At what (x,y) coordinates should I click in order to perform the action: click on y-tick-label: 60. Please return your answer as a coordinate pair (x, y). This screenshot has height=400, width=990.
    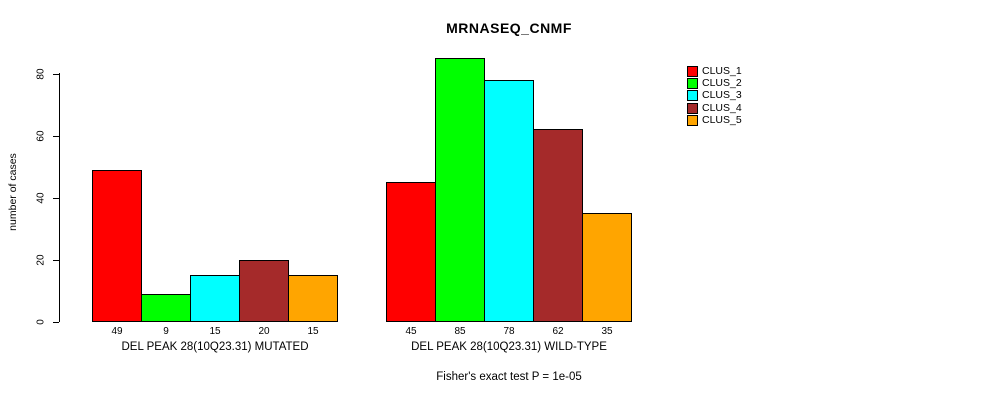
    Looking at the image, I should click on (41, 136).